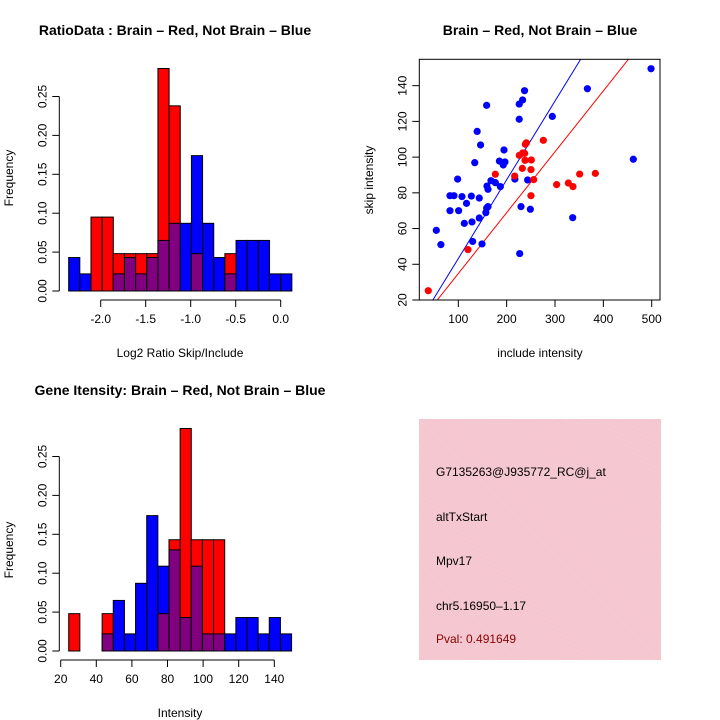 The width and height of the screenshot is (720, 720). I want to click on scatter-title: Brain – Red, Not Brain – Blue, so click(540, 30).